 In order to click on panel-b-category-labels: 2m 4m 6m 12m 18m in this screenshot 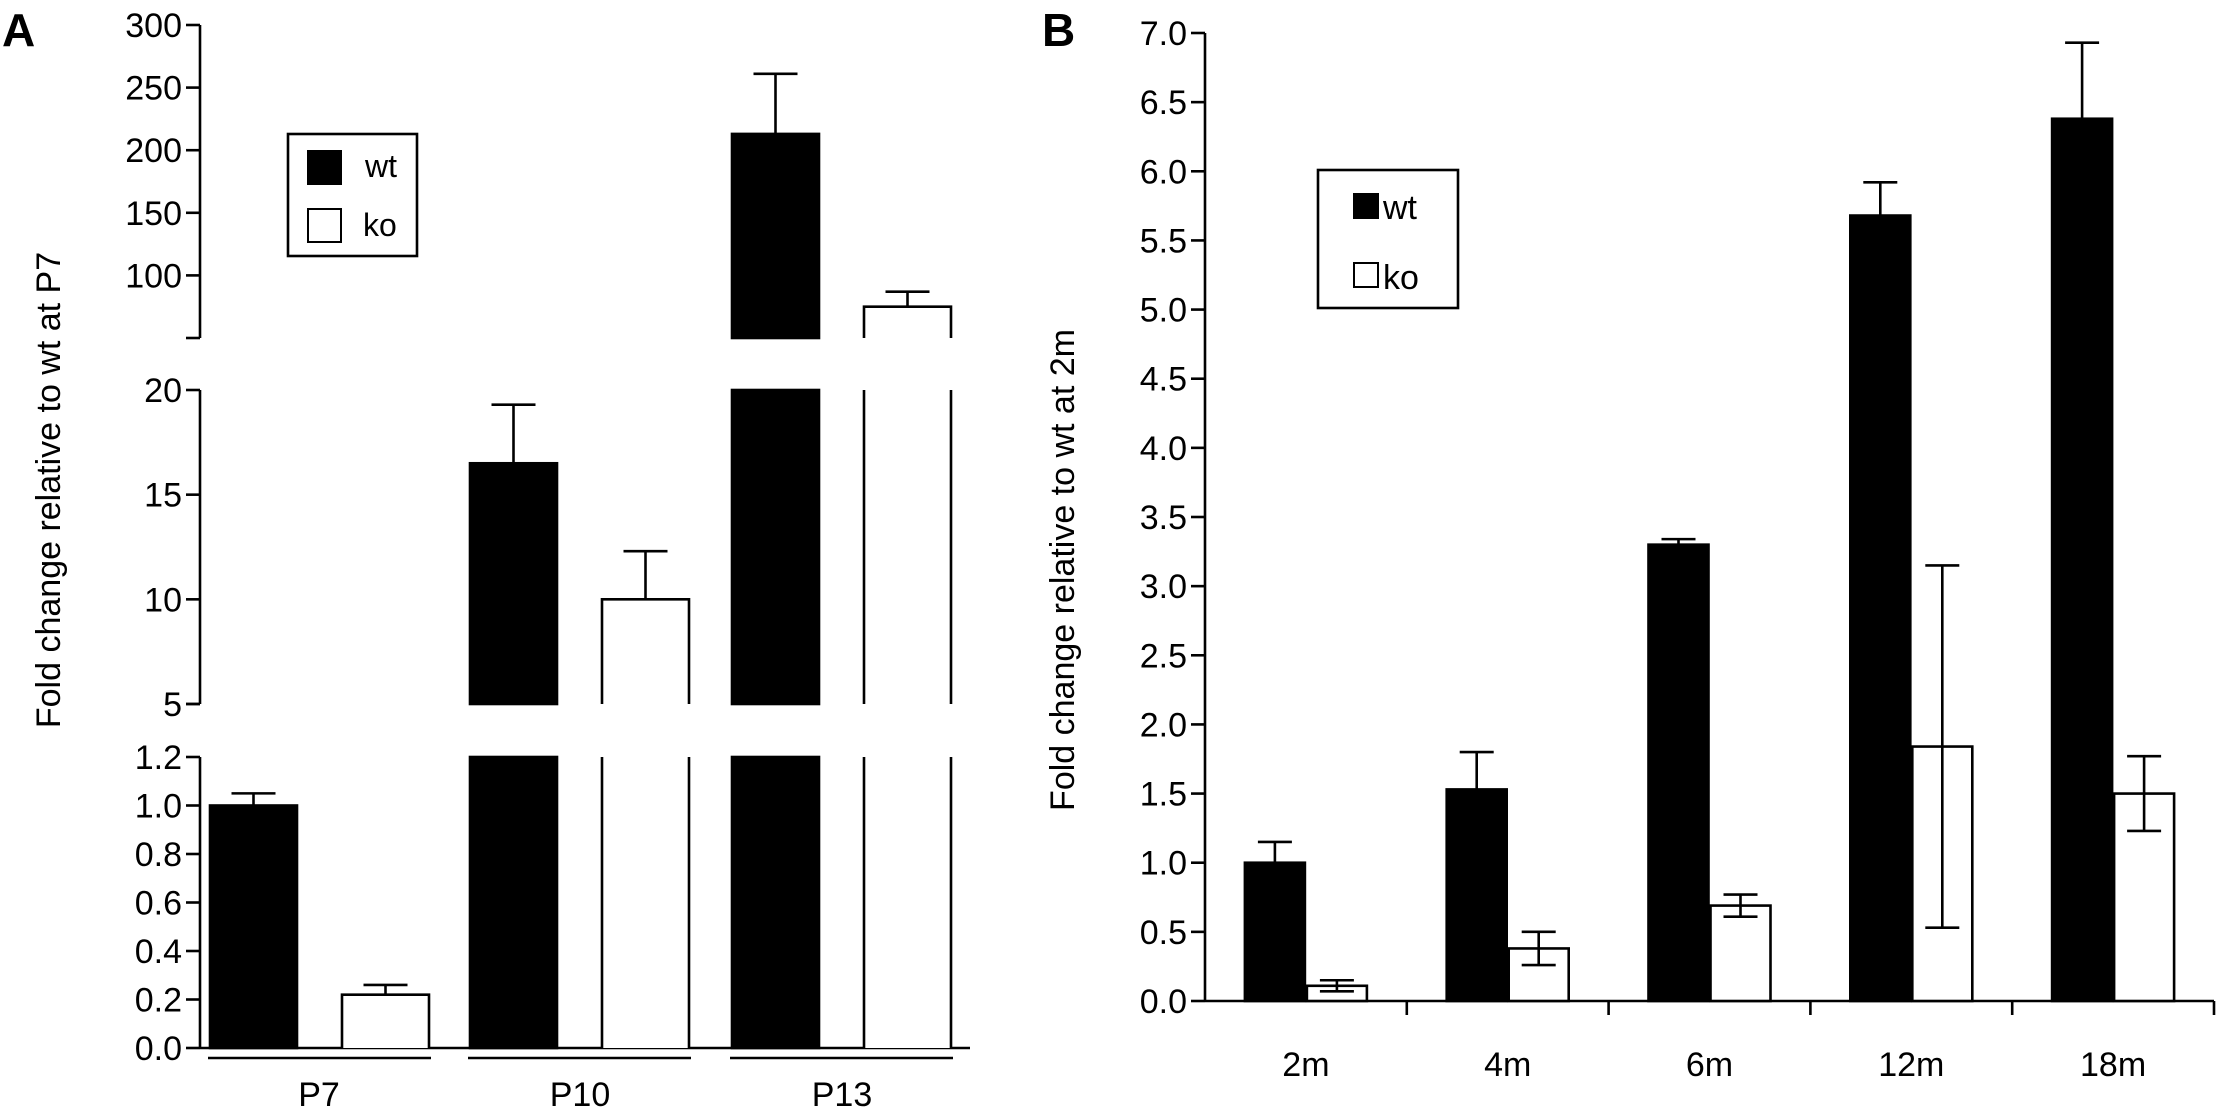, I will do `click(1714, 1065)`.